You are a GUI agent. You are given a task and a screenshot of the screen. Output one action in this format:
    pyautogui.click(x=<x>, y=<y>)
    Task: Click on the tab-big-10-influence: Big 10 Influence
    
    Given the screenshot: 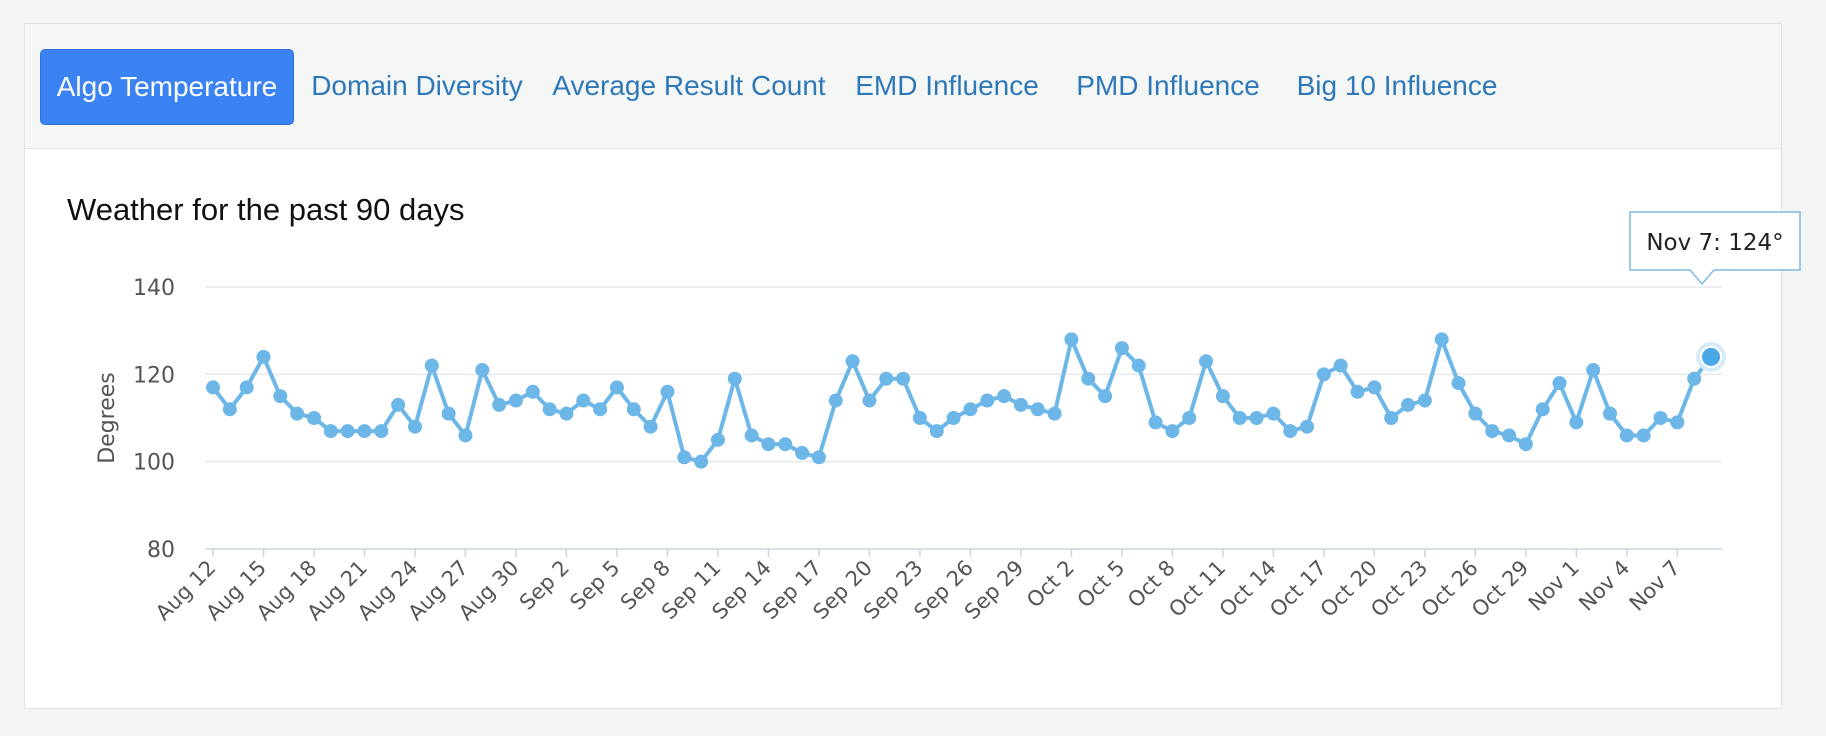 What is the action you would take?
    pyautogui.click(x=1397, y=85)
    